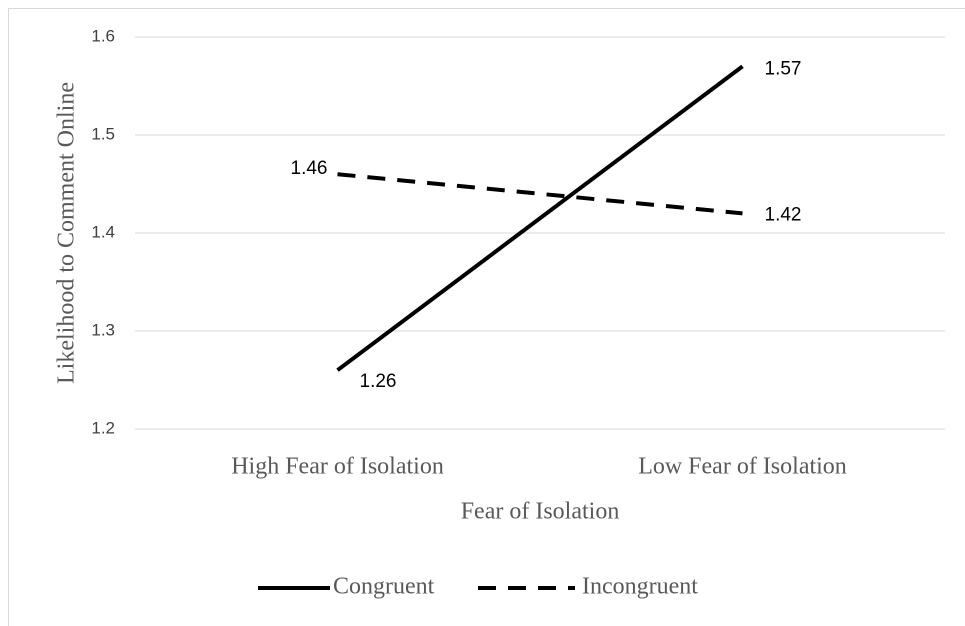 The height and width of the screenshot is (626, 965). What do you see at coordinates (103, 231) in the screenshot?
I see `y-tick-label: 1.4` at bounding box center [103, 231].